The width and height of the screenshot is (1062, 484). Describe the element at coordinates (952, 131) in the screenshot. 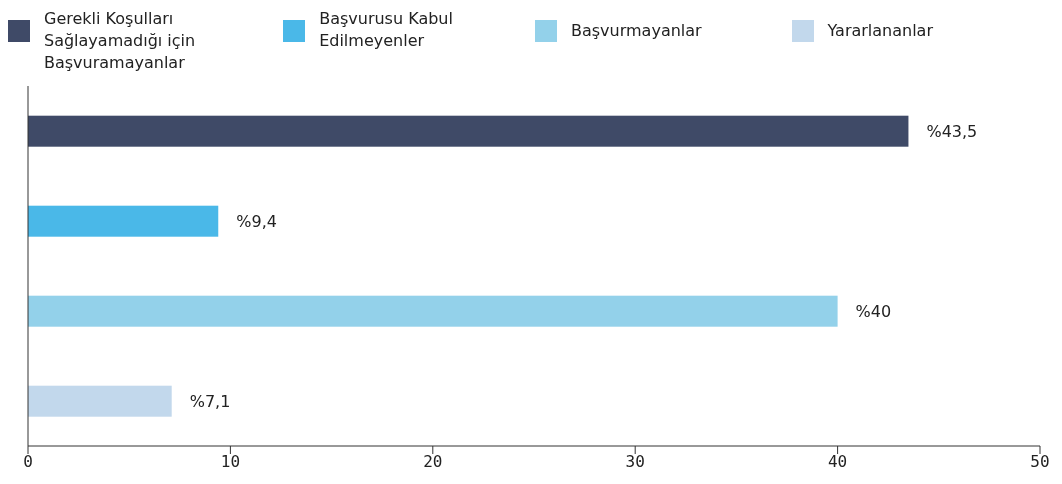

I see `data-label: %43,5` at that location.